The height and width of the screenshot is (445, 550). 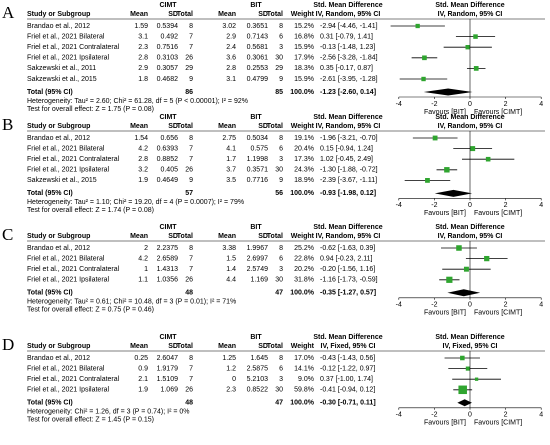 I want to click on ci-label: -0.43 [-1.43, 0.56], so click(x=347, y=358).